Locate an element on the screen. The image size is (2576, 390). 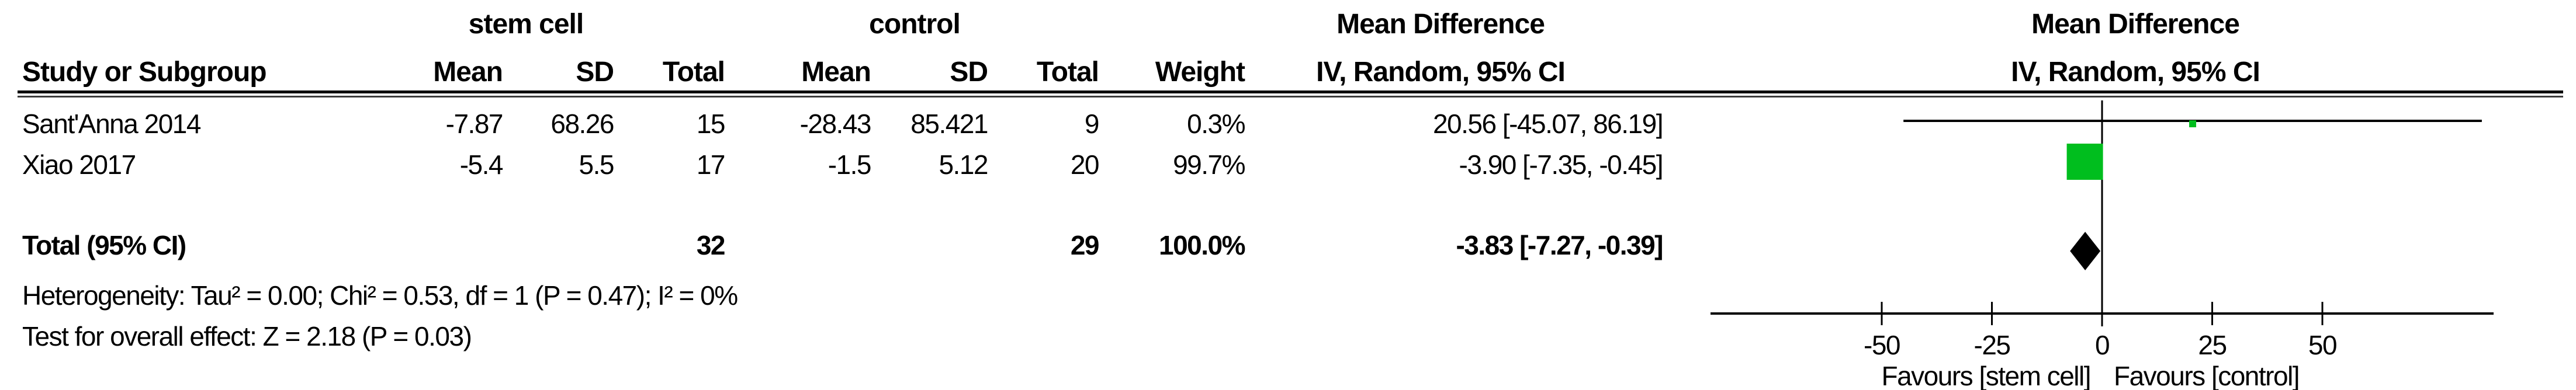
total-weight: 100.0% is located at coordinates (1202, 245).